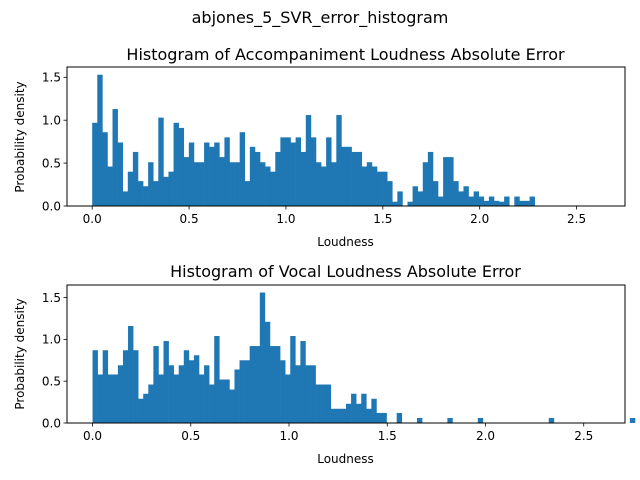 This screenshot has width=640, height=480. Describe the element at coordinates (320, 18) in the screenshot. I see `figure-title: abjones_5_SVR_error_histogram` at that location.